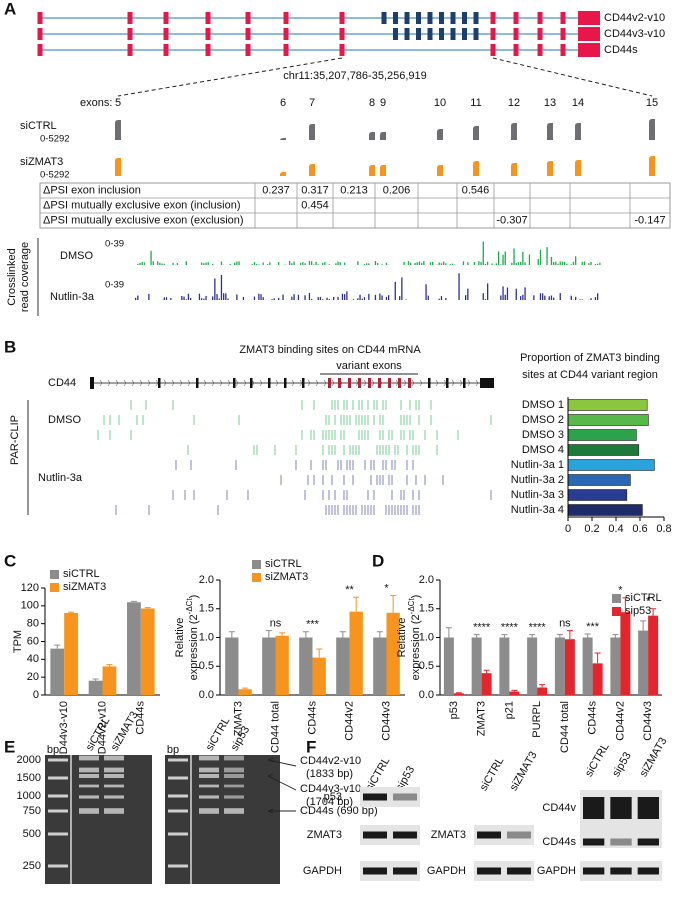 Image resolution: width=674 pixels, height=916 pixels. What do you see at coordinates (383, 103) in the screenshot?
I see `exon-number: 9` at bounding box center [383, 103].